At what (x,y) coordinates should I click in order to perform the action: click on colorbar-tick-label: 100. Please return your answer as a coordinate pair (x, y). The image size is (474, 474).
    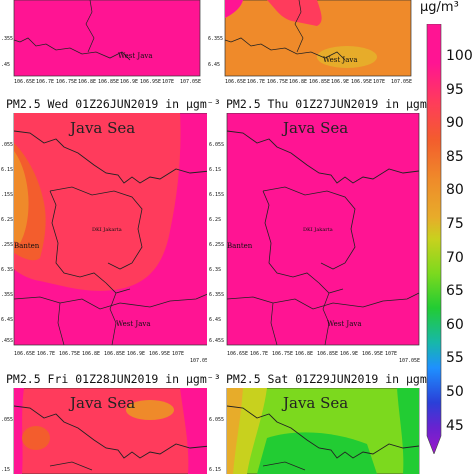
    Looking at the image, I should click on (459, 56).